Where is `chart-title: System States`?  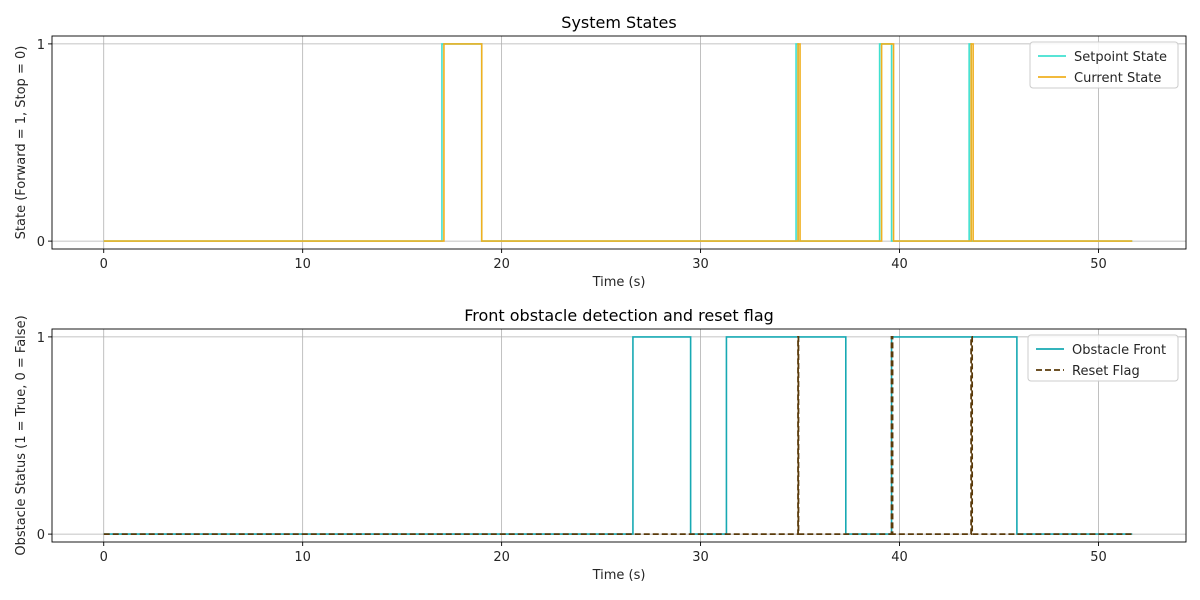
chart-title: System States is located at coordinates (618, 22).